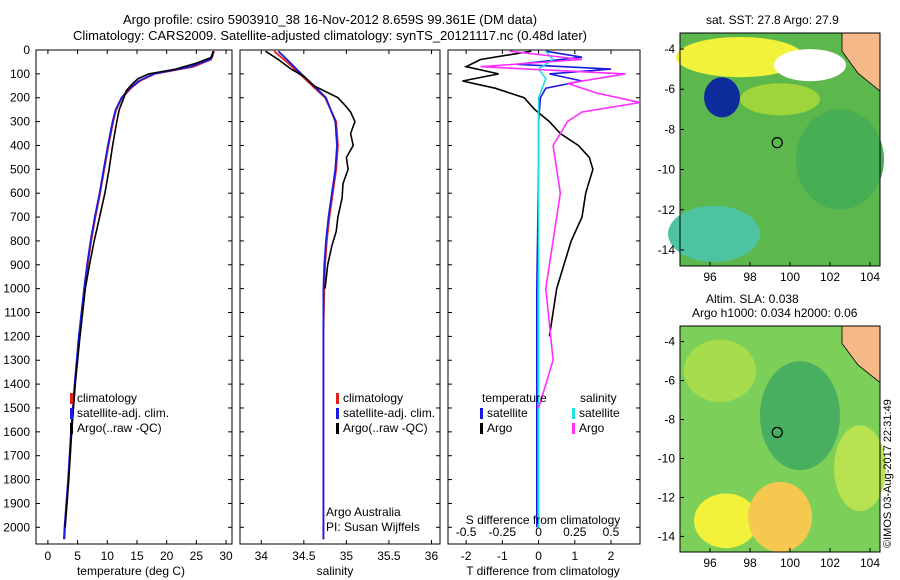  Describe the element at coordinates (16, 456) in the screenshot. I see `depth-tick-label: 1700` at that location.